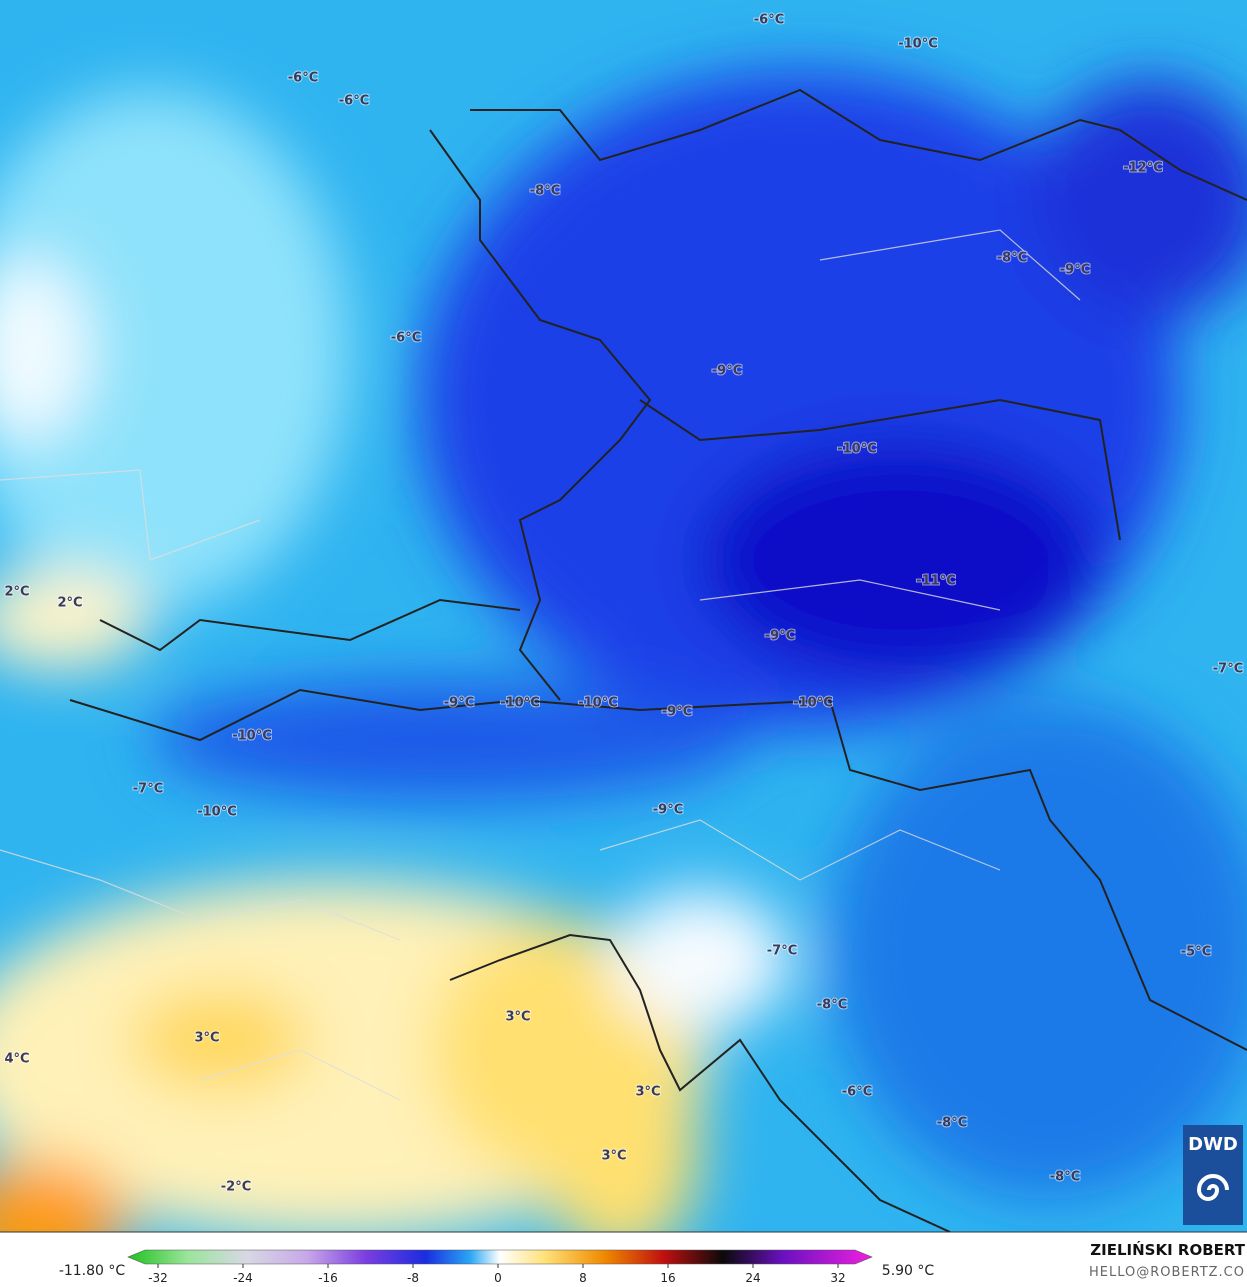 The width and height of the screenshot is (1247, 1287). I want to click on logo-text: DWD, so click(1213, 1144).